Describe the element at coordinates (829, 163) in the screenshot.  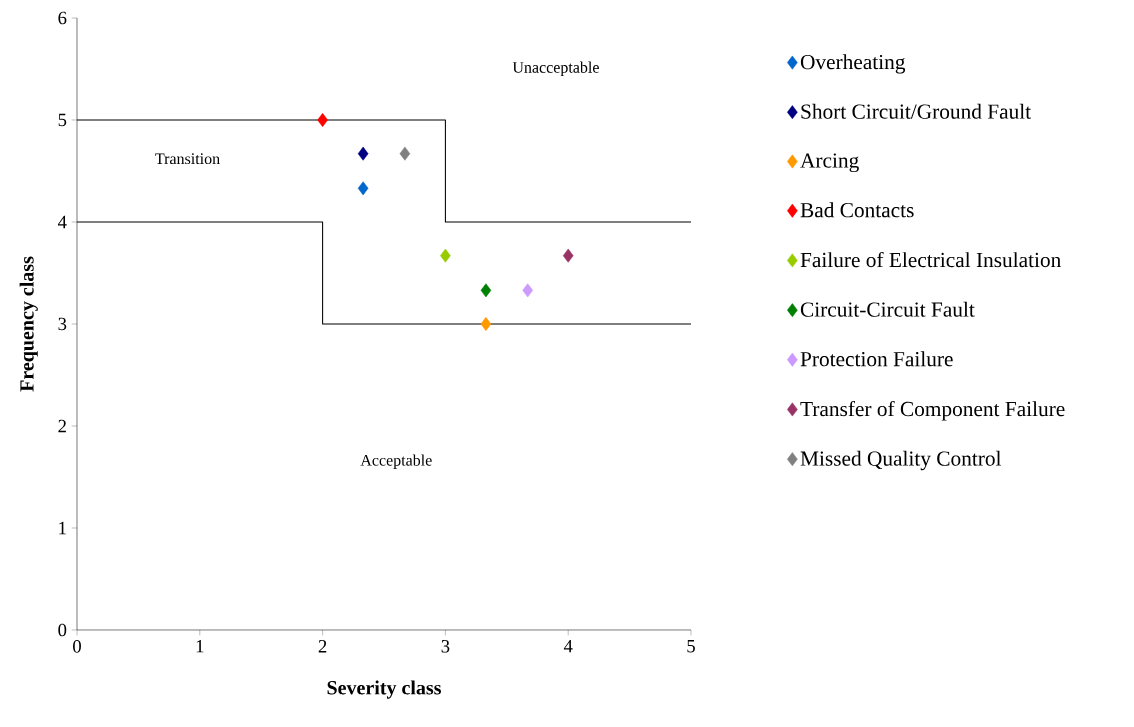
I see `legend-label: Arcing` at that location.